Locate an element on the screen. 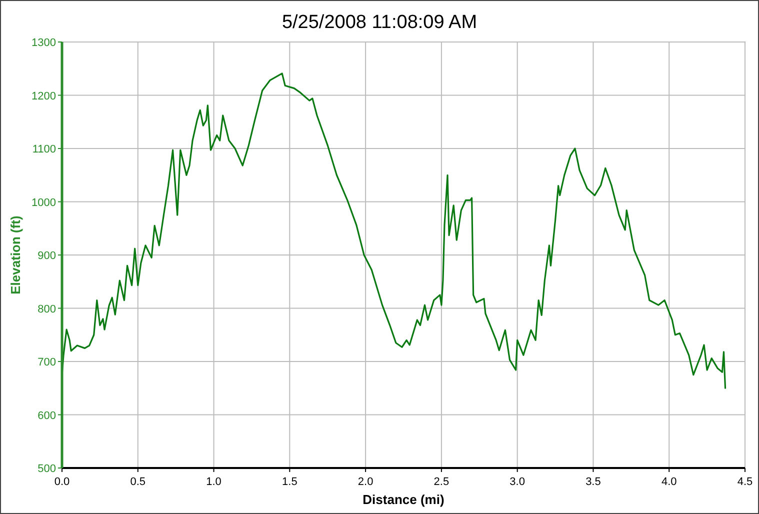  x-tick-label: 1.5 is located at coordinates (290, 482).